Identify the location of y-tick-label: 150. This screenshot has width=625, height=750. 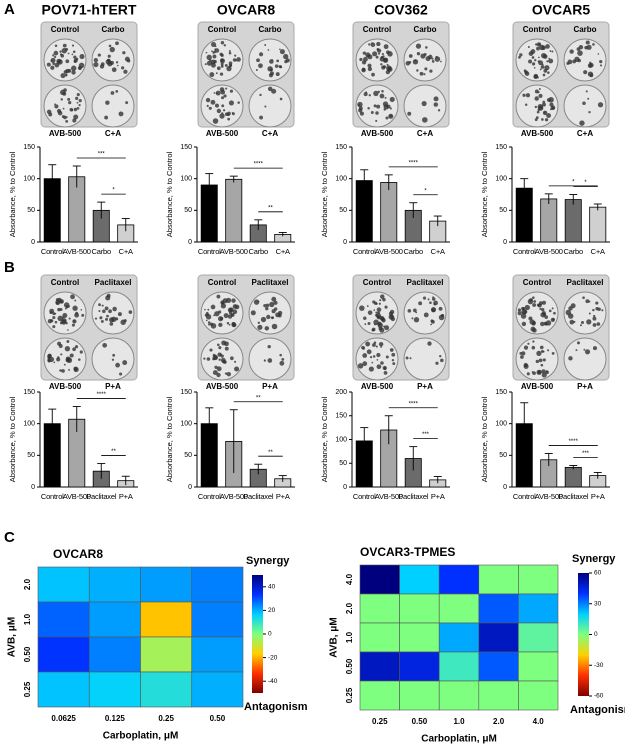
(29, 392).